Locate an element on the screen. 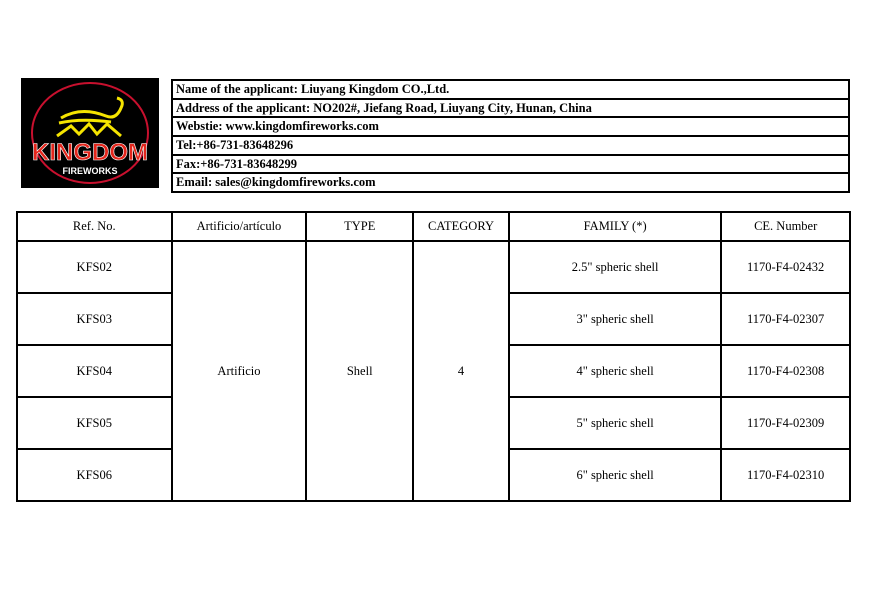 The height and width of the screenshot is (609, 881). header-type: TYPE is located at coordinates (360, 226).